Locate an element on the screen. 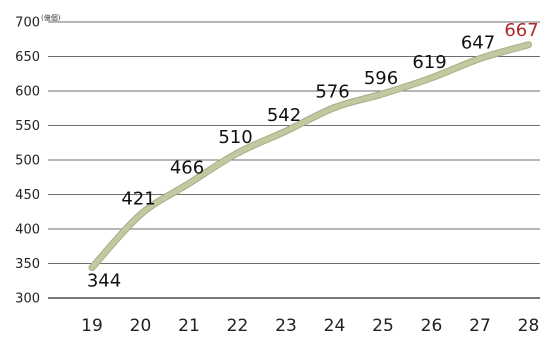 The height and width of the screenshot is (341, 549). y-tick-label-650: 650 is located at coordinates (27, 57).